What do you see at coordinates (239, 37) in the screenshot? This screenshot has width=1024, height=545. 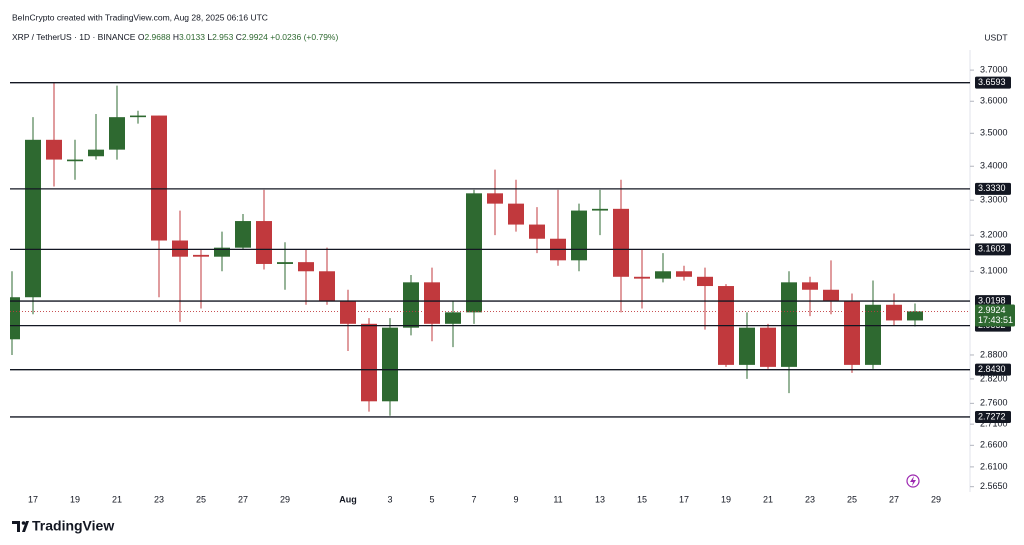 I see `legend-item: C` at bounding box center [239, 37].